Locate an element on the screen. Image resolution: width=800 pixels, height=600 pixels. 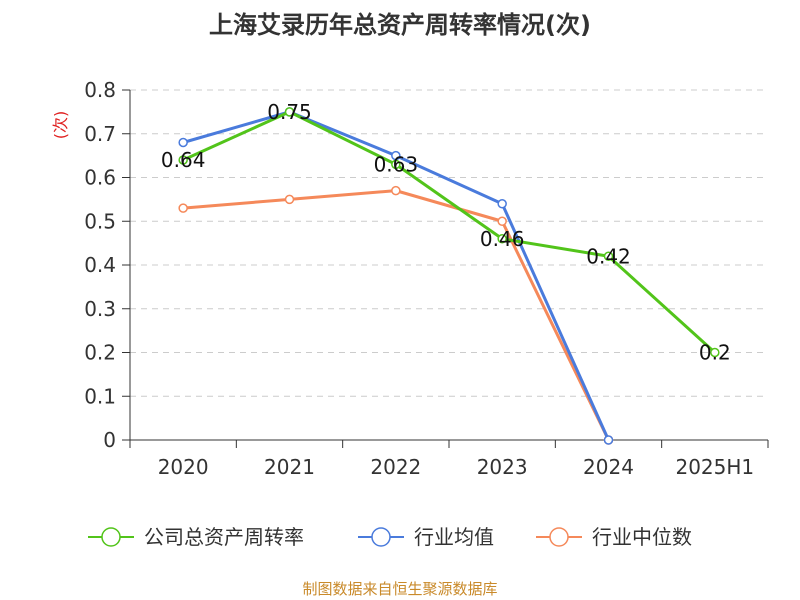
y-tick-label: 0.3 is located at coordinates (100, 309).